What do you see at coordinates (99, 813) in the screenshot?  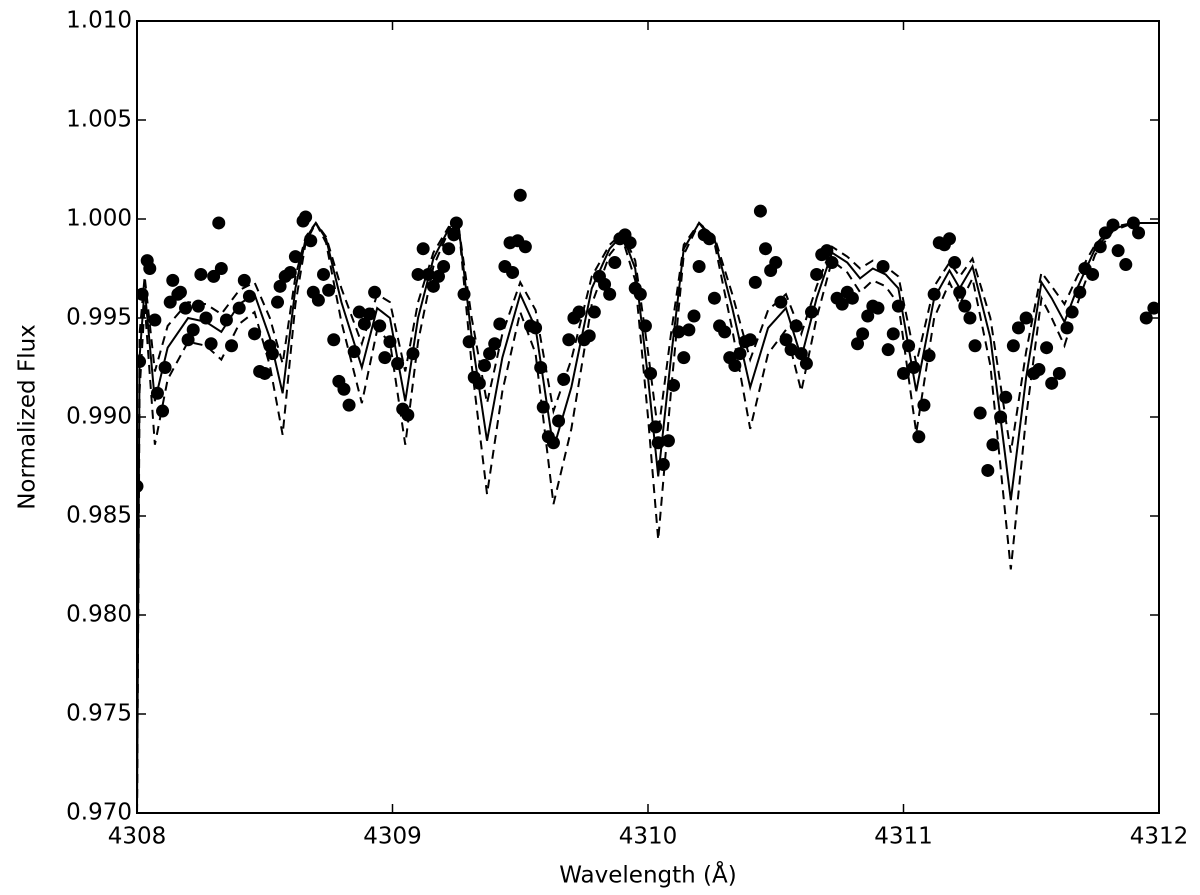 I see `y-tick-label: 0.970` at bounding box center [99, 813].